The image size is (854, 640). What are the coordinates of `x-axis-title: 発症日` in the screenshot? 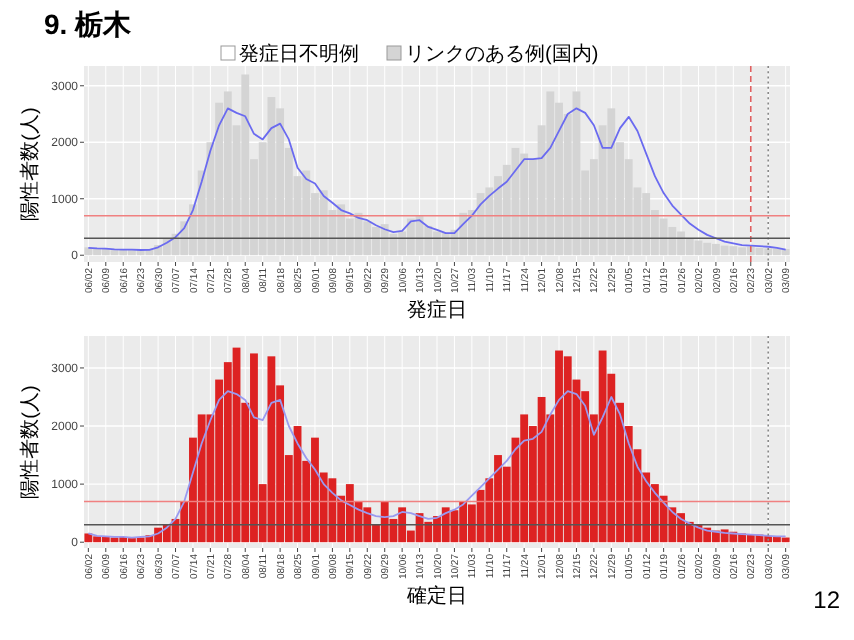 It's located at (437, 310).